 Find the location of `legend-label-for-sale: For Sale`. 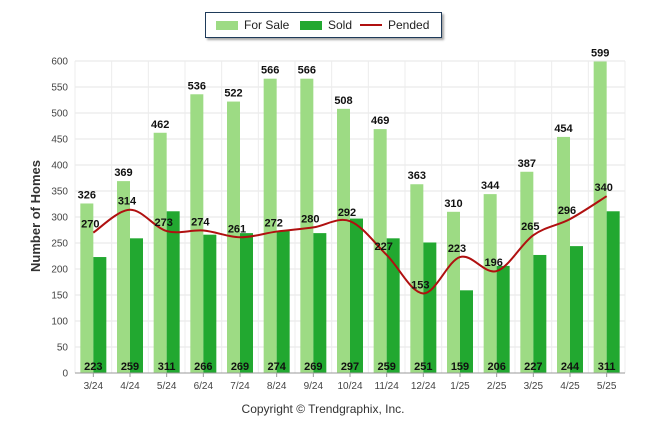

legend-label-for-sale: For Sale is located at coordinates (267, 25).